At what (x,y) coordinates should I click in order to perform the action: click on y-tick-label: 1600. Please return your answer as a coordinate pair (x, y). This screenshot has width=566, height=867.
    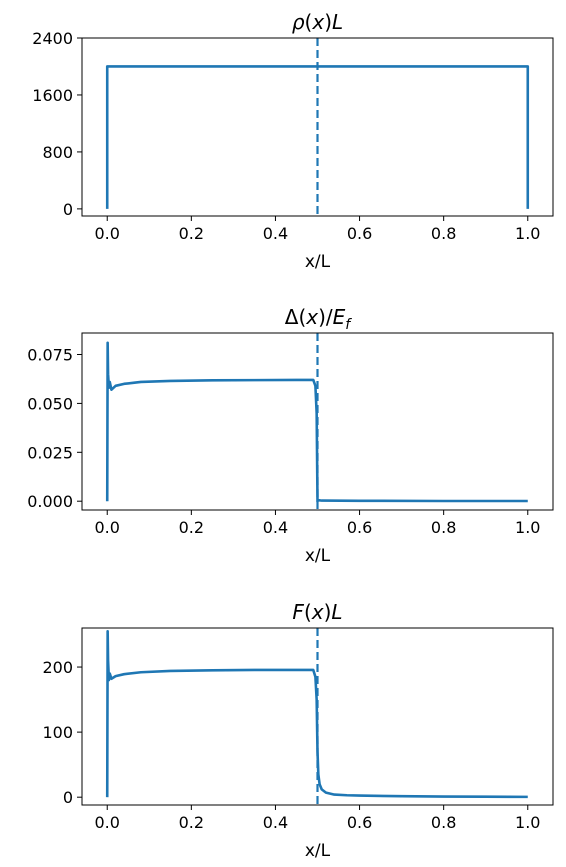
    Looking at the image, I should click on (52, 95).